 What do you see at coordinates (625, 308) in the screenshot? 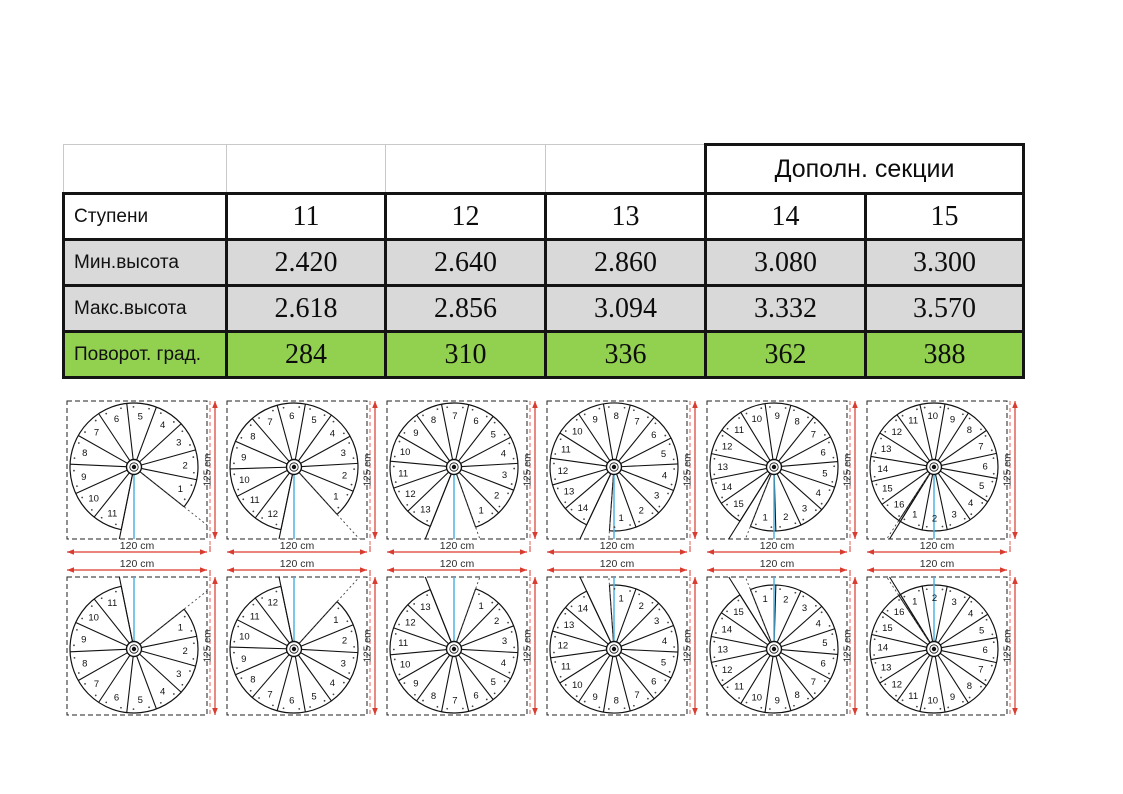
I see `cell-max-height-col-13: 3.094` at bounding box center [625, 308].